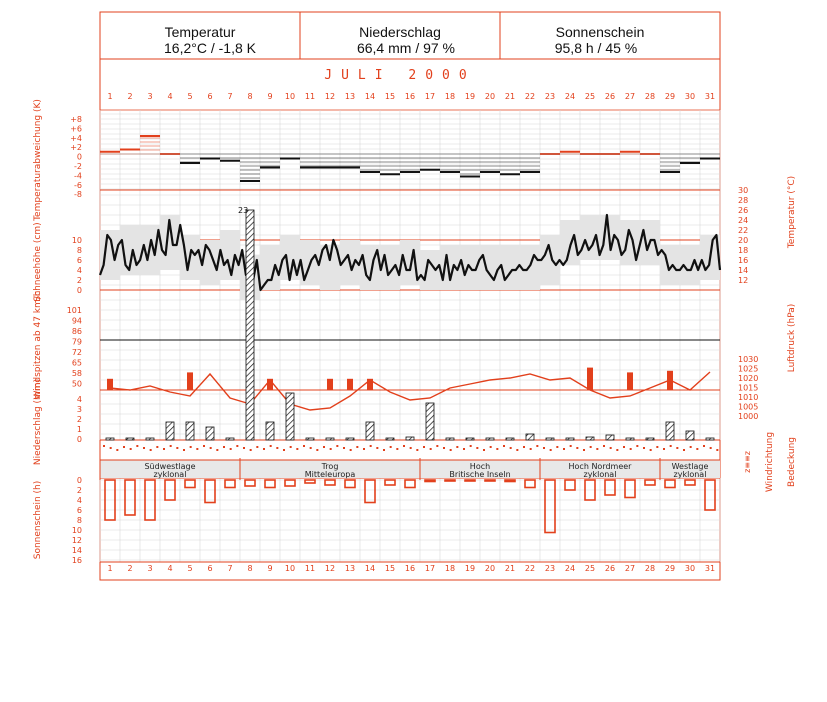 Image resolution: width=827 pixels, height=702 pixels. Describe the element at coordinates (77, 331) in the screenshot. I see `wind-tick: 86` at that location.